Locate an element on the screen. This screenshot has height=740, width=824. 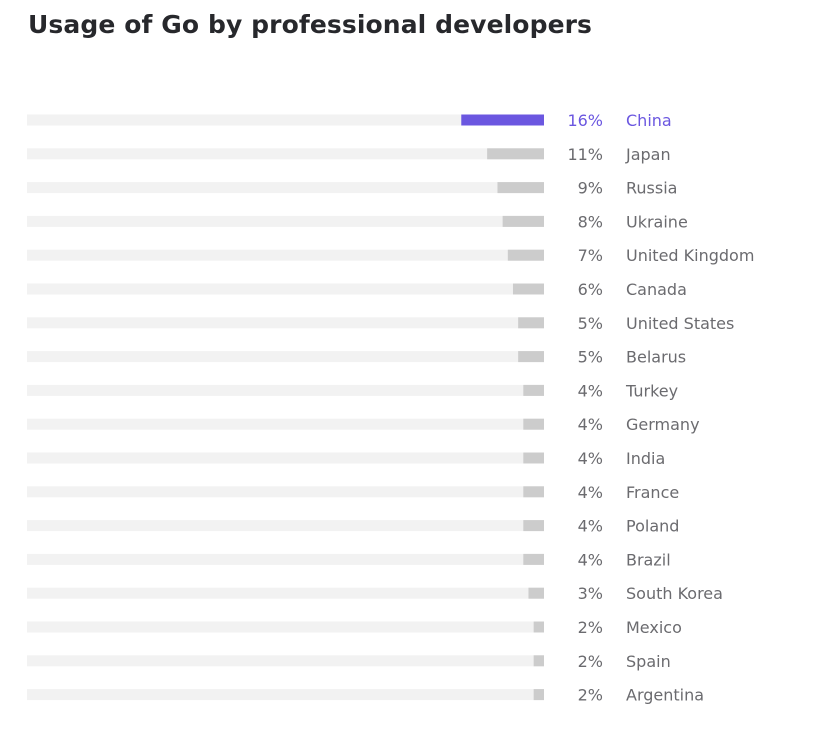
bar-track-france is located at coordinates (285, 492).